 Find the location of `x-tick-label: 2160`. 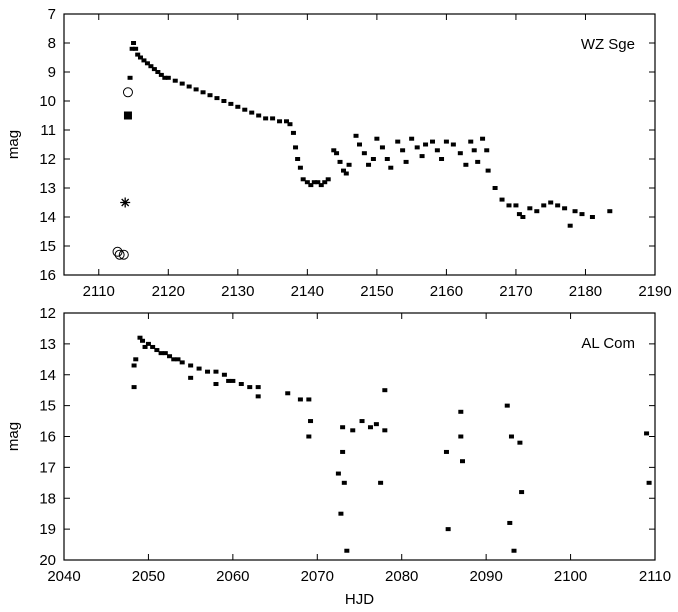

x-tick-label: 2160 is located at coordinates (446, 291).